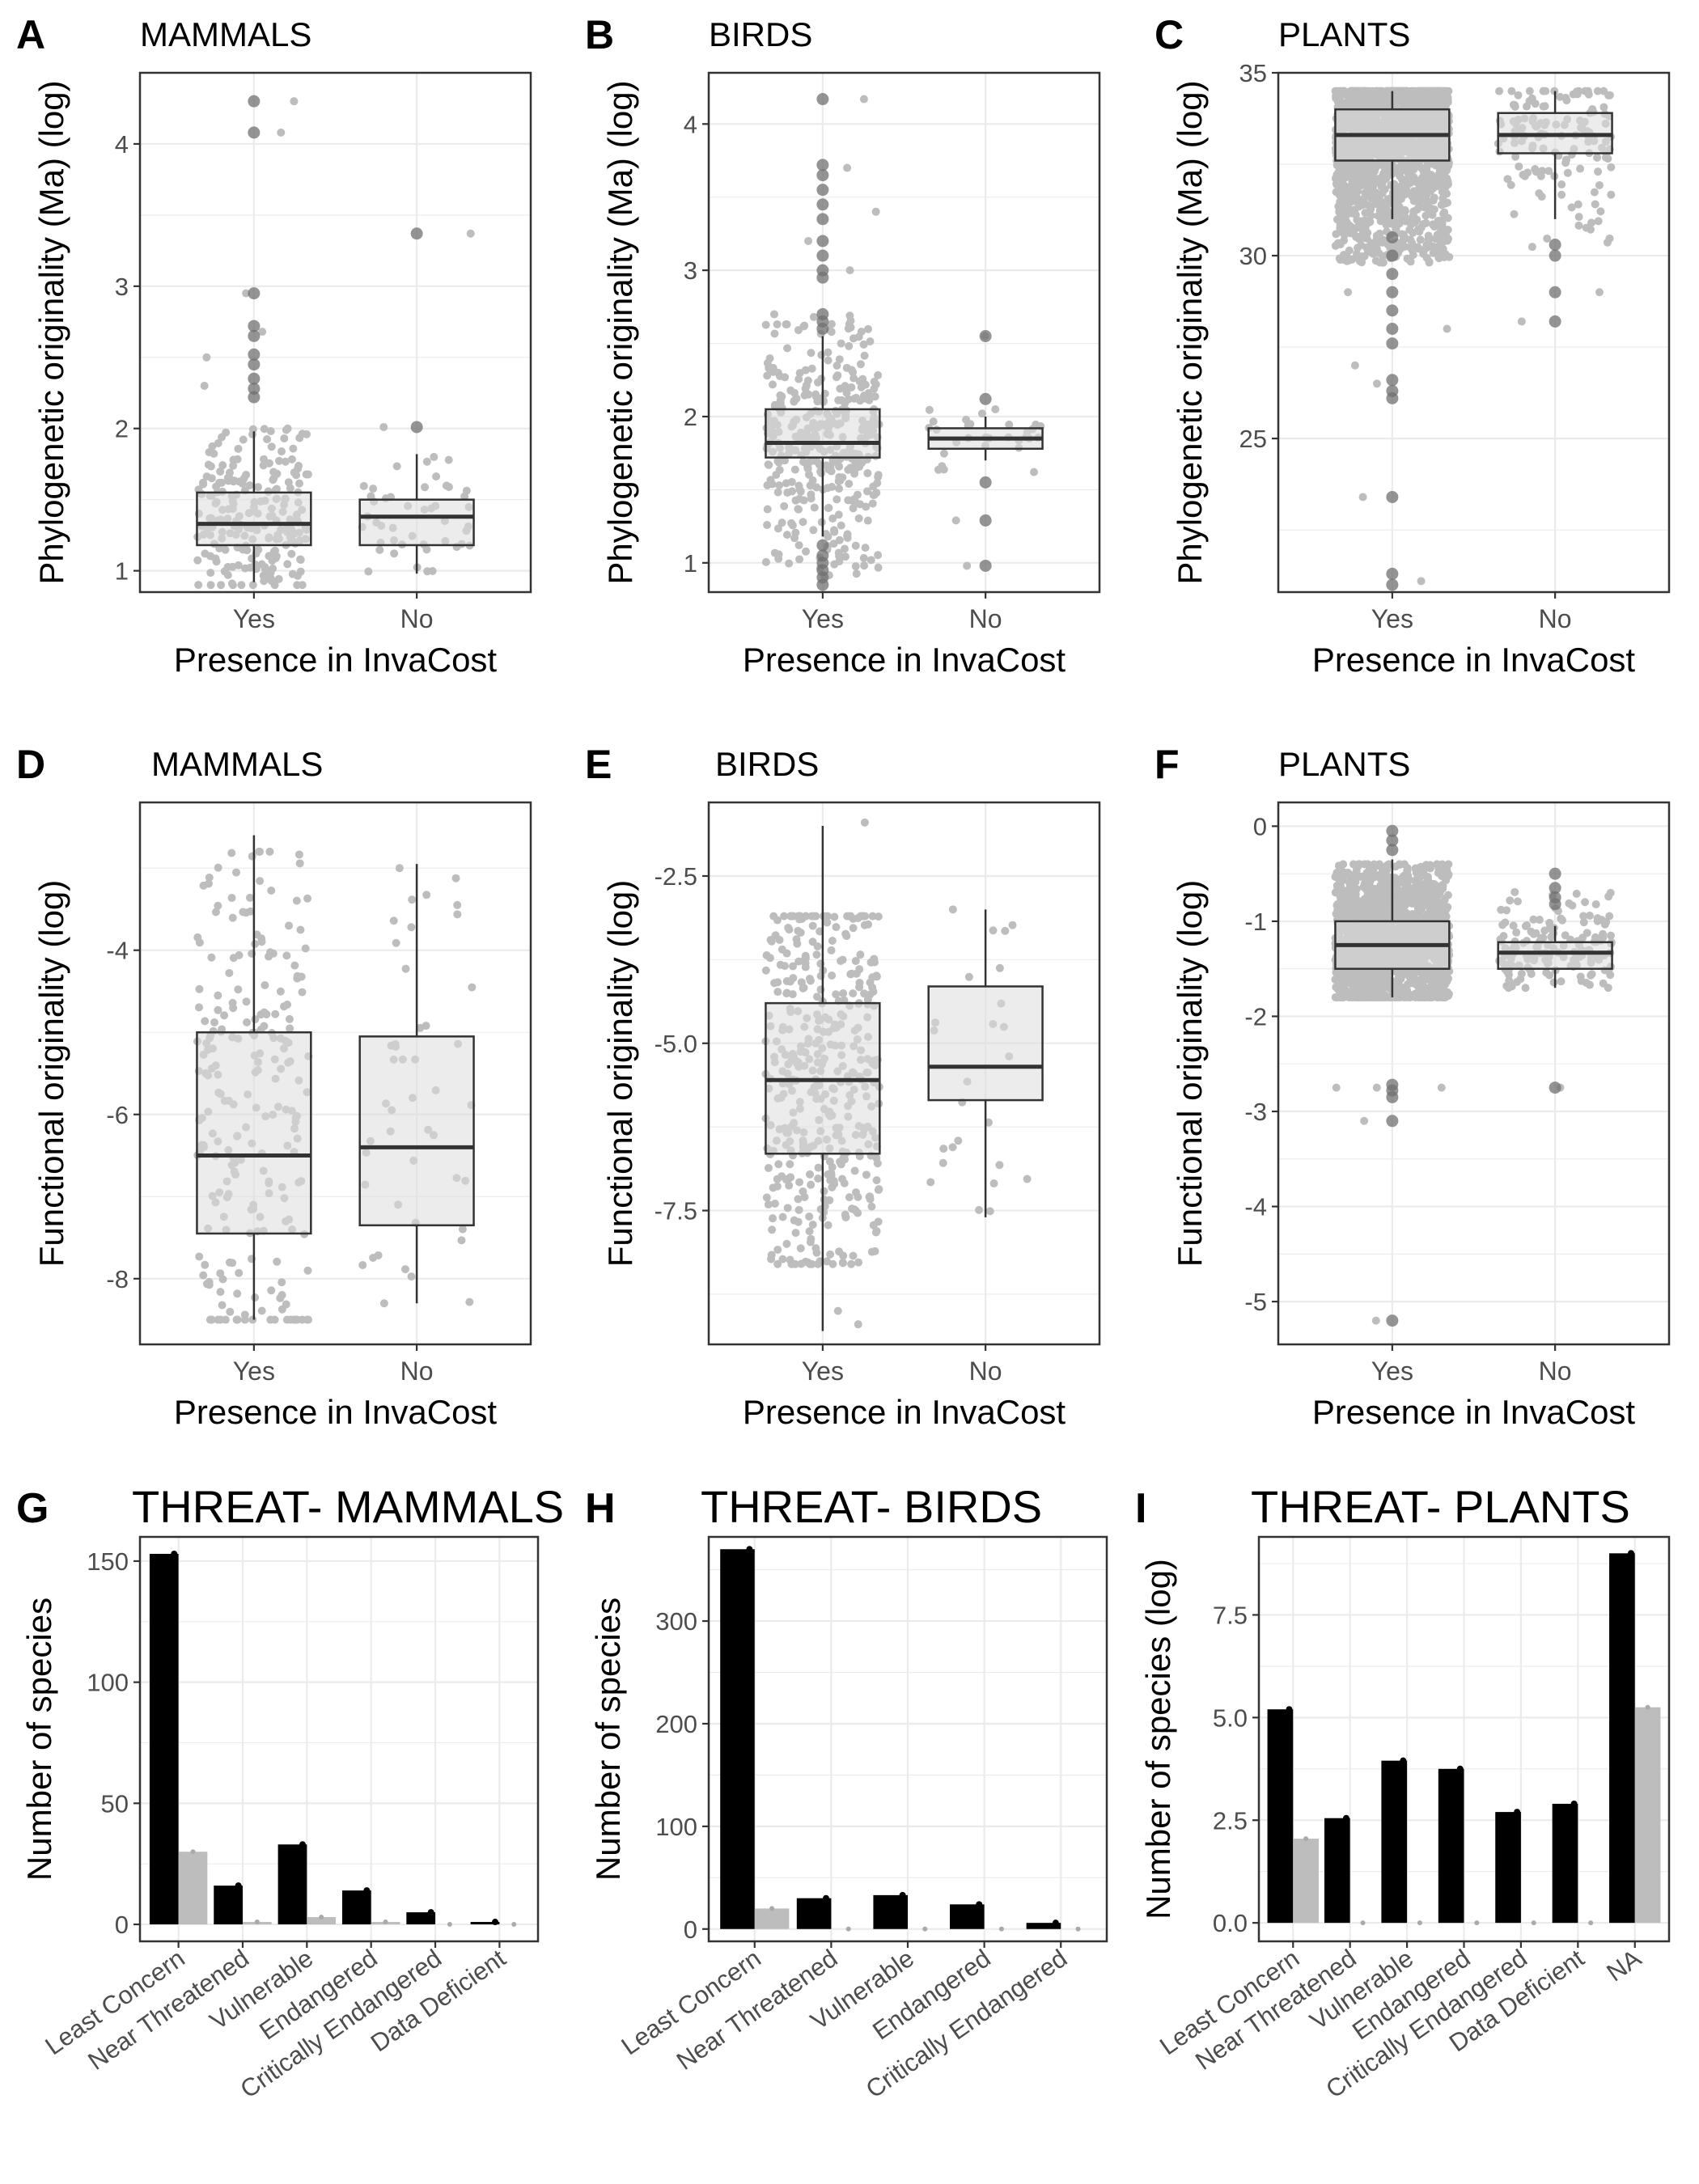 Image resolution: width=1699 pixels, height=2184 pixels. Describe the element at coordinates (117, 951) in the screenshot. I see `y-tick-label: -4` at that location.